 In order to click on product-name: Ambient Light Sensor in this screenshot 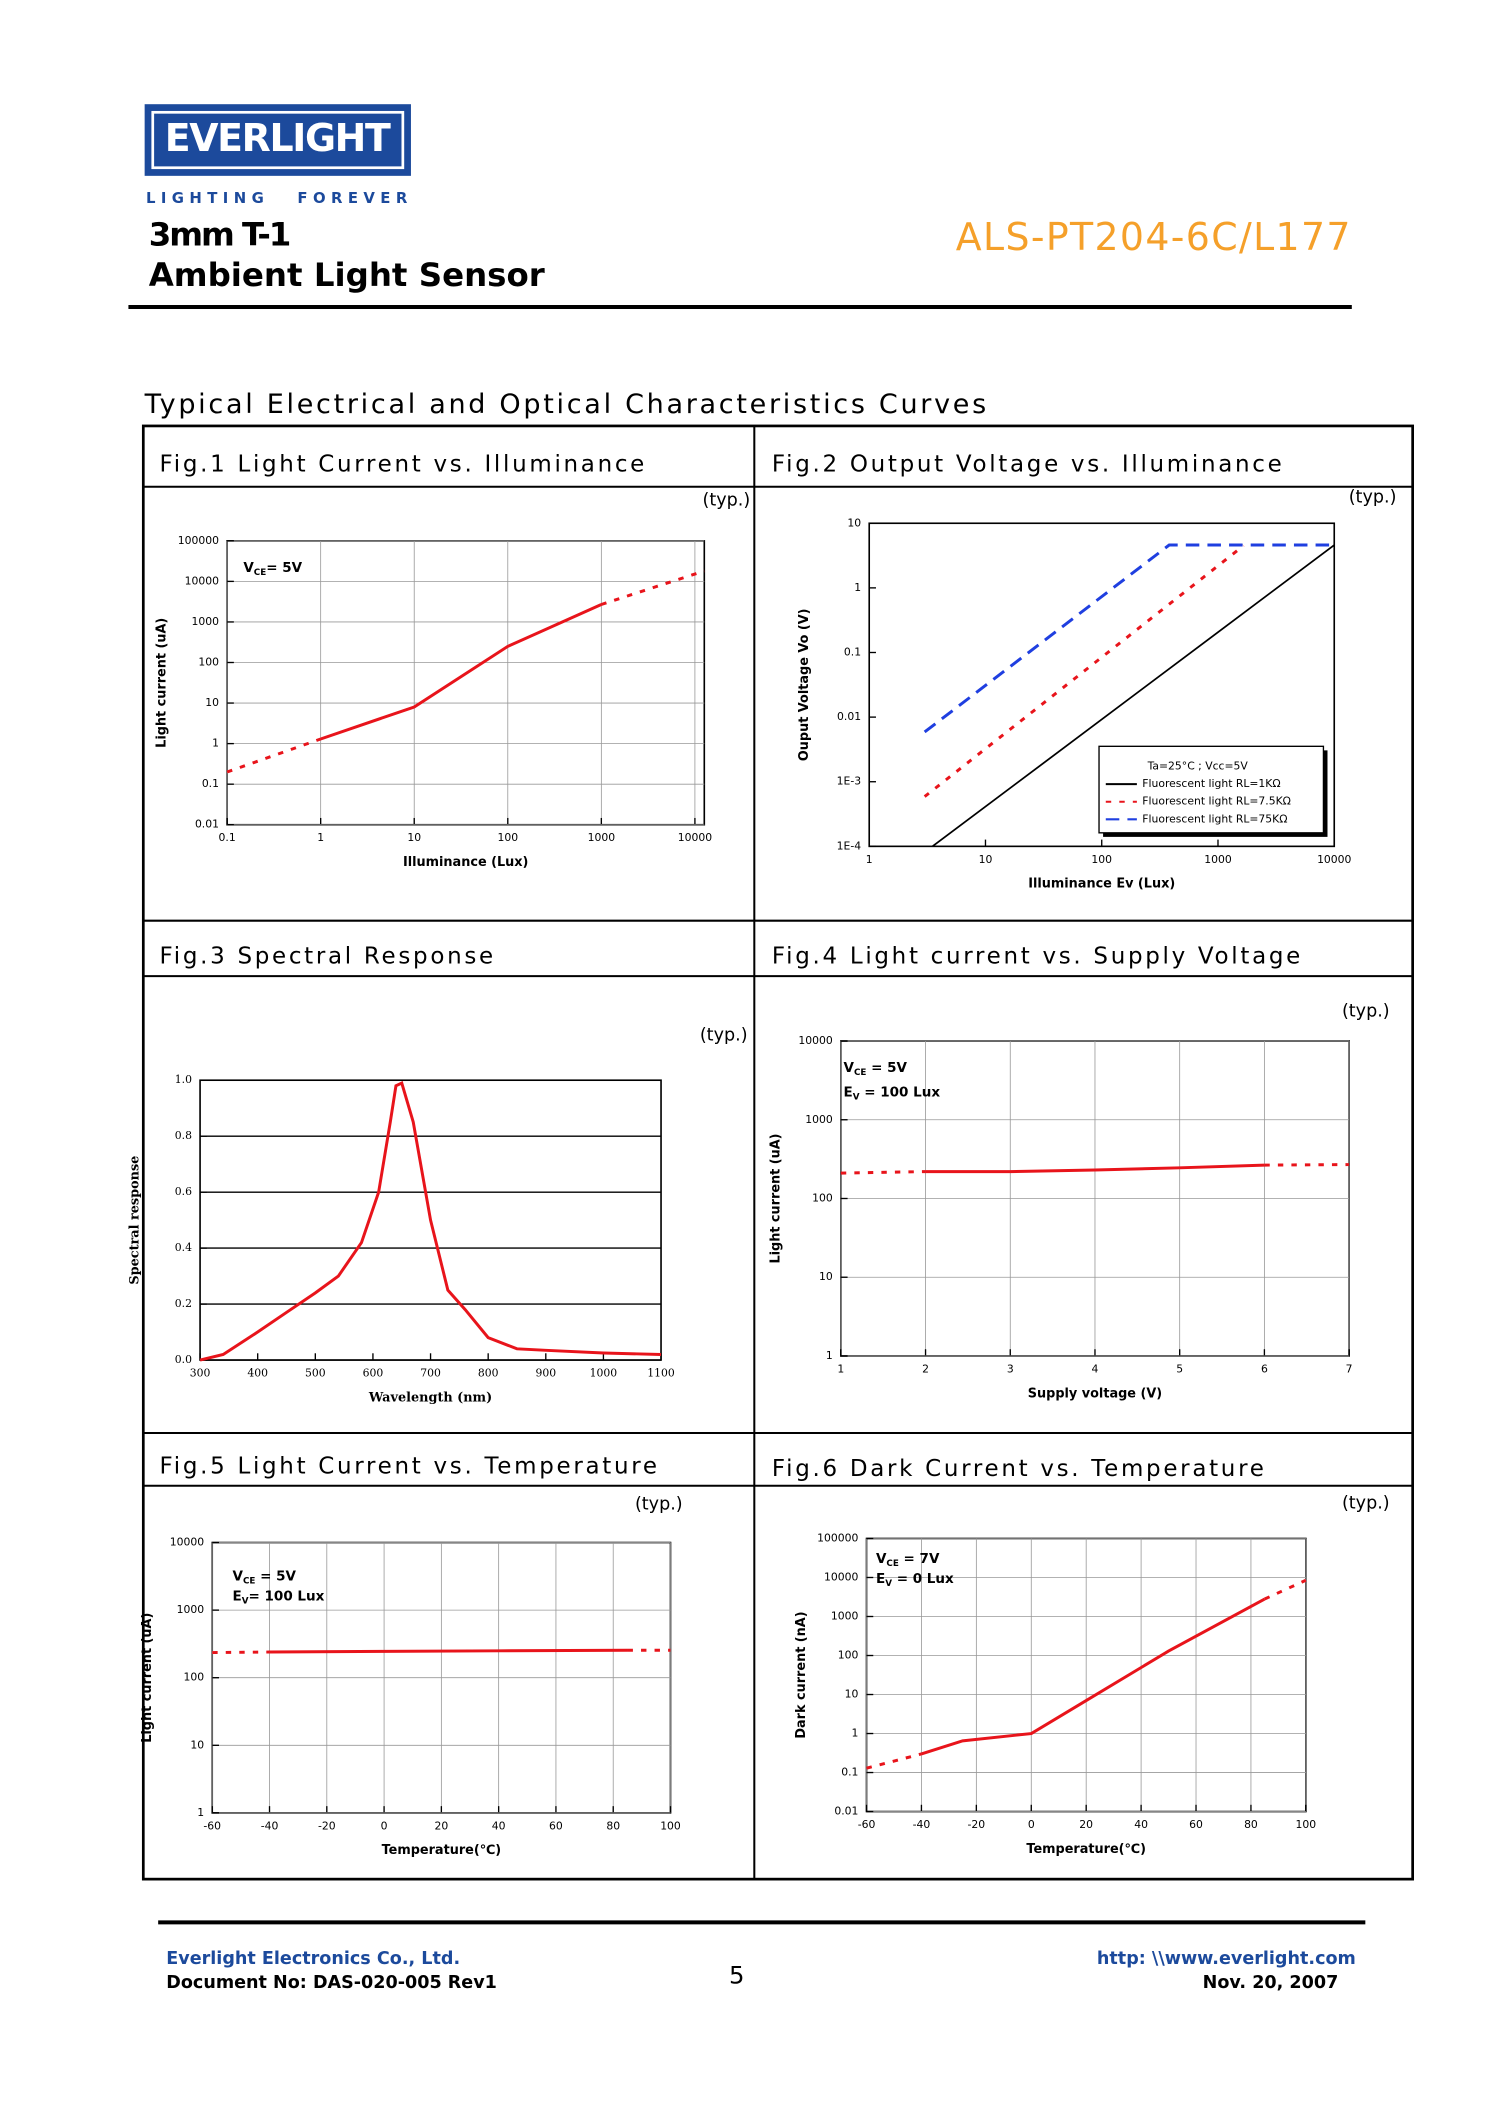, I will do `click(347, 275)`.